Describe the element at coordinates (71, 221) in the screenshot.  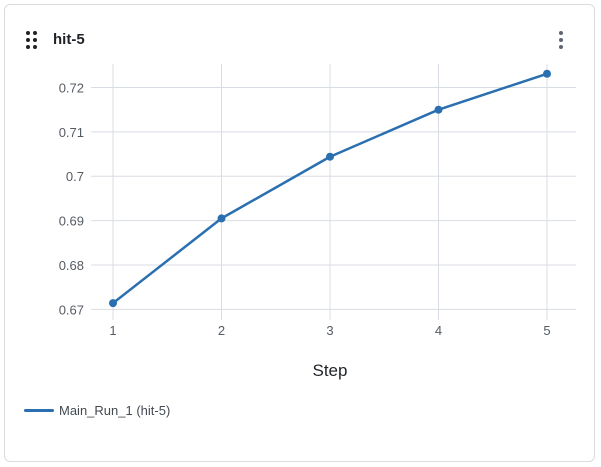
I see `y-tick-label: 0.69` at that location.